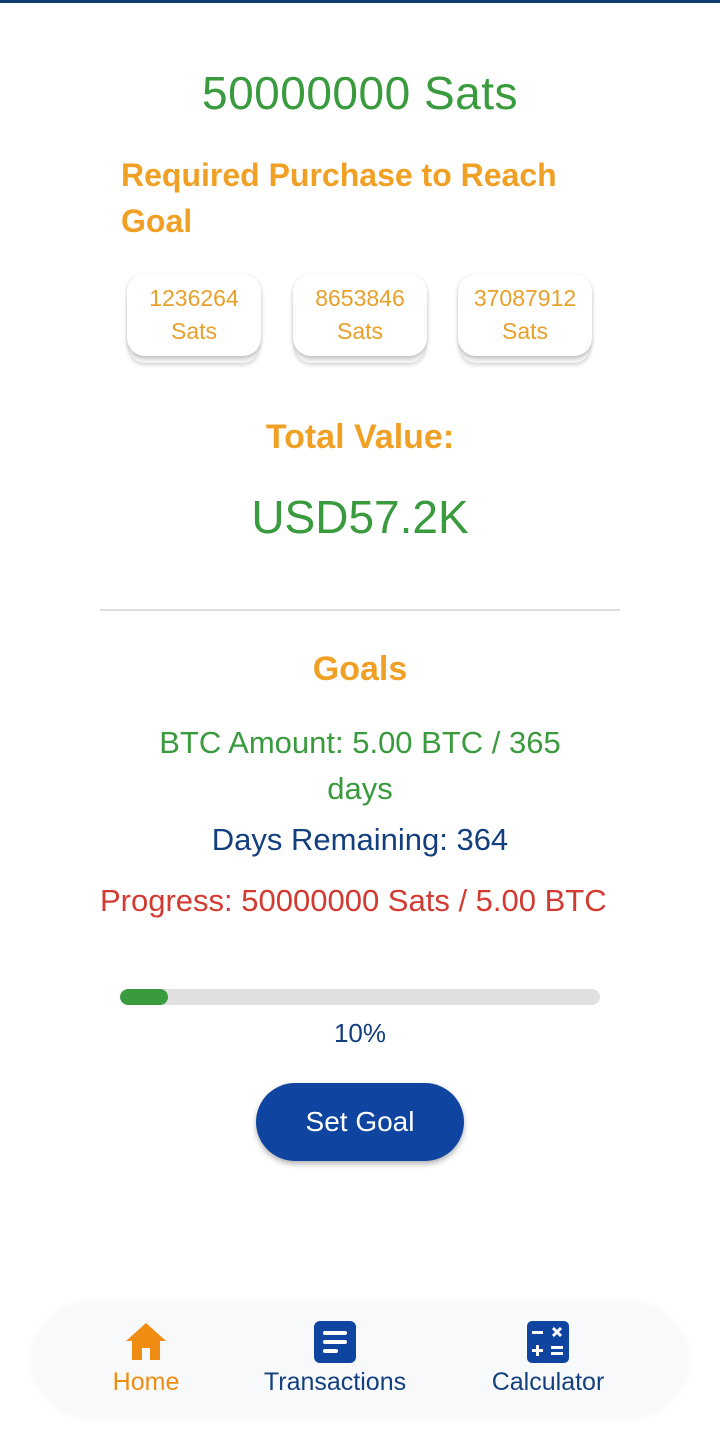 The image size is (720, 1440). I want to click on calculator-icon, so click(548, 1342).